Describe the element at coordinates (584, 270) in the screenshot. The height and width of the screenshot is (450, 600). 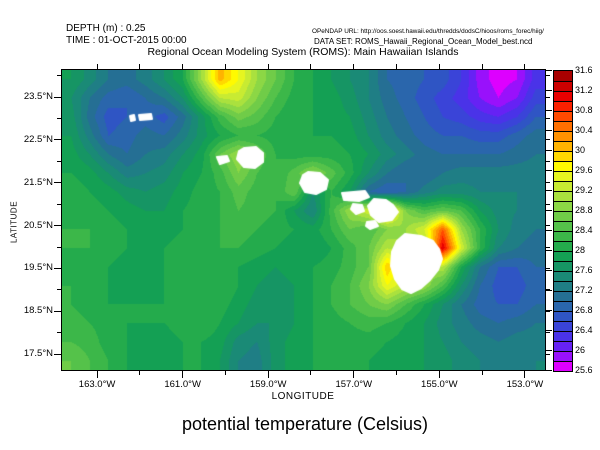
I see `colorbar-tick-label: 27.6` at that location.